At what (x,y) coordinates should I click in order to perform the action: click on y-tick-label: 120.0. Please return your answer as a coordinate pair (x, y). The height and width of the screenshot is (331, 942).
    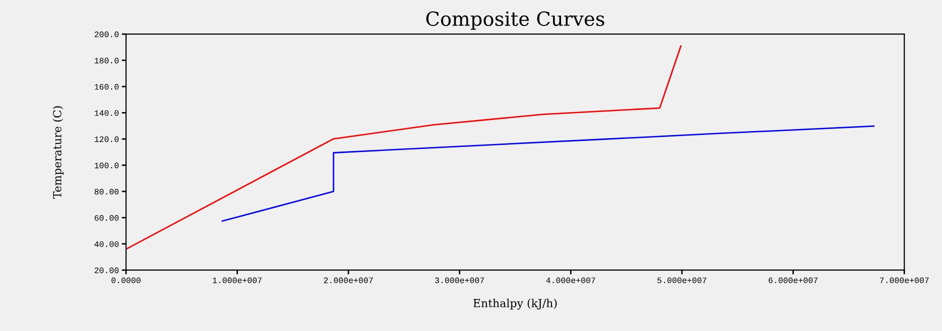
    Looking at the image, I should click on (106, 139).